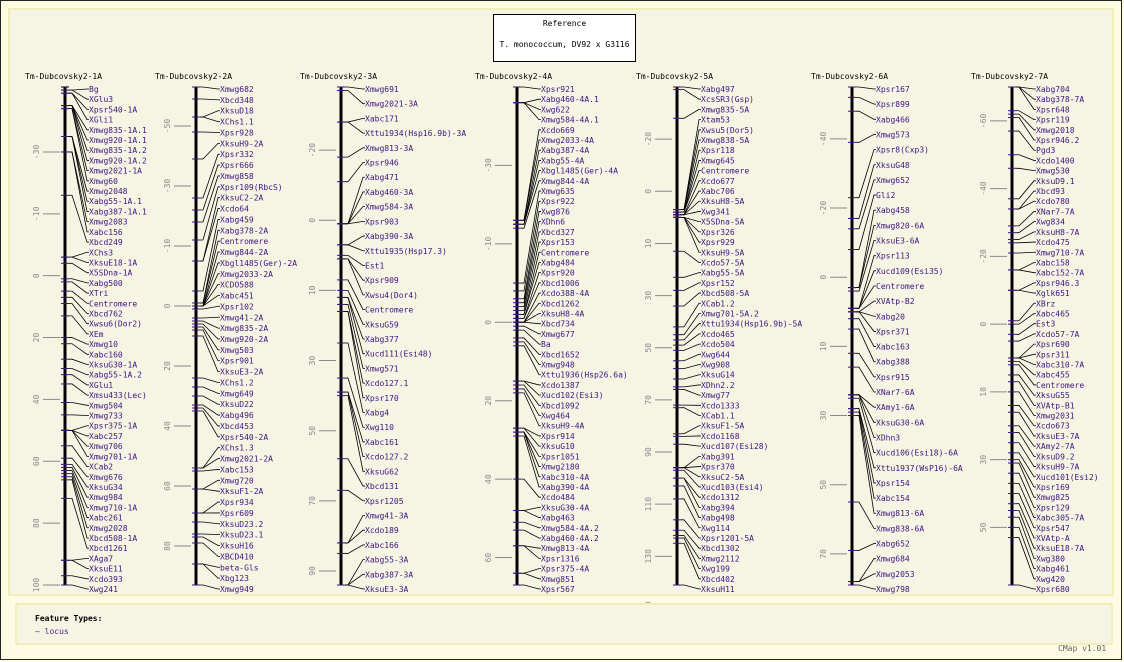 This screenshot has width=1124, height=662. Describe the element at coordinates (1053, 528) in the screenshot. I see `locus-label: Xpsr547` at that location.